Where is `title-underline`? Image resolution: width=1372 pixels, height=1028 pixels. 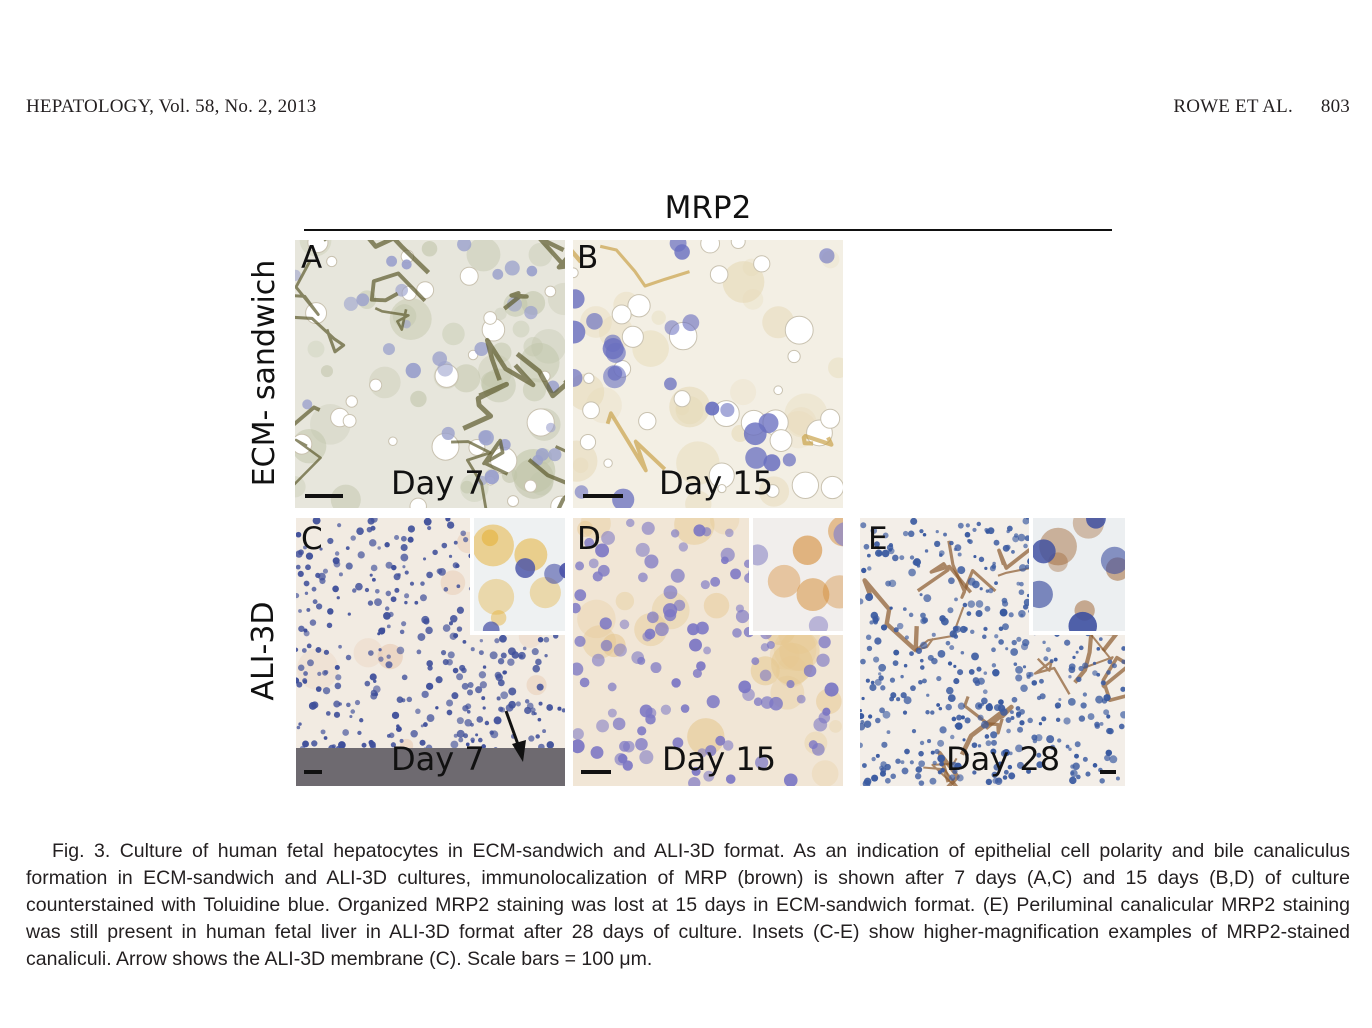
title-underline is located at coordinates (708, 230).